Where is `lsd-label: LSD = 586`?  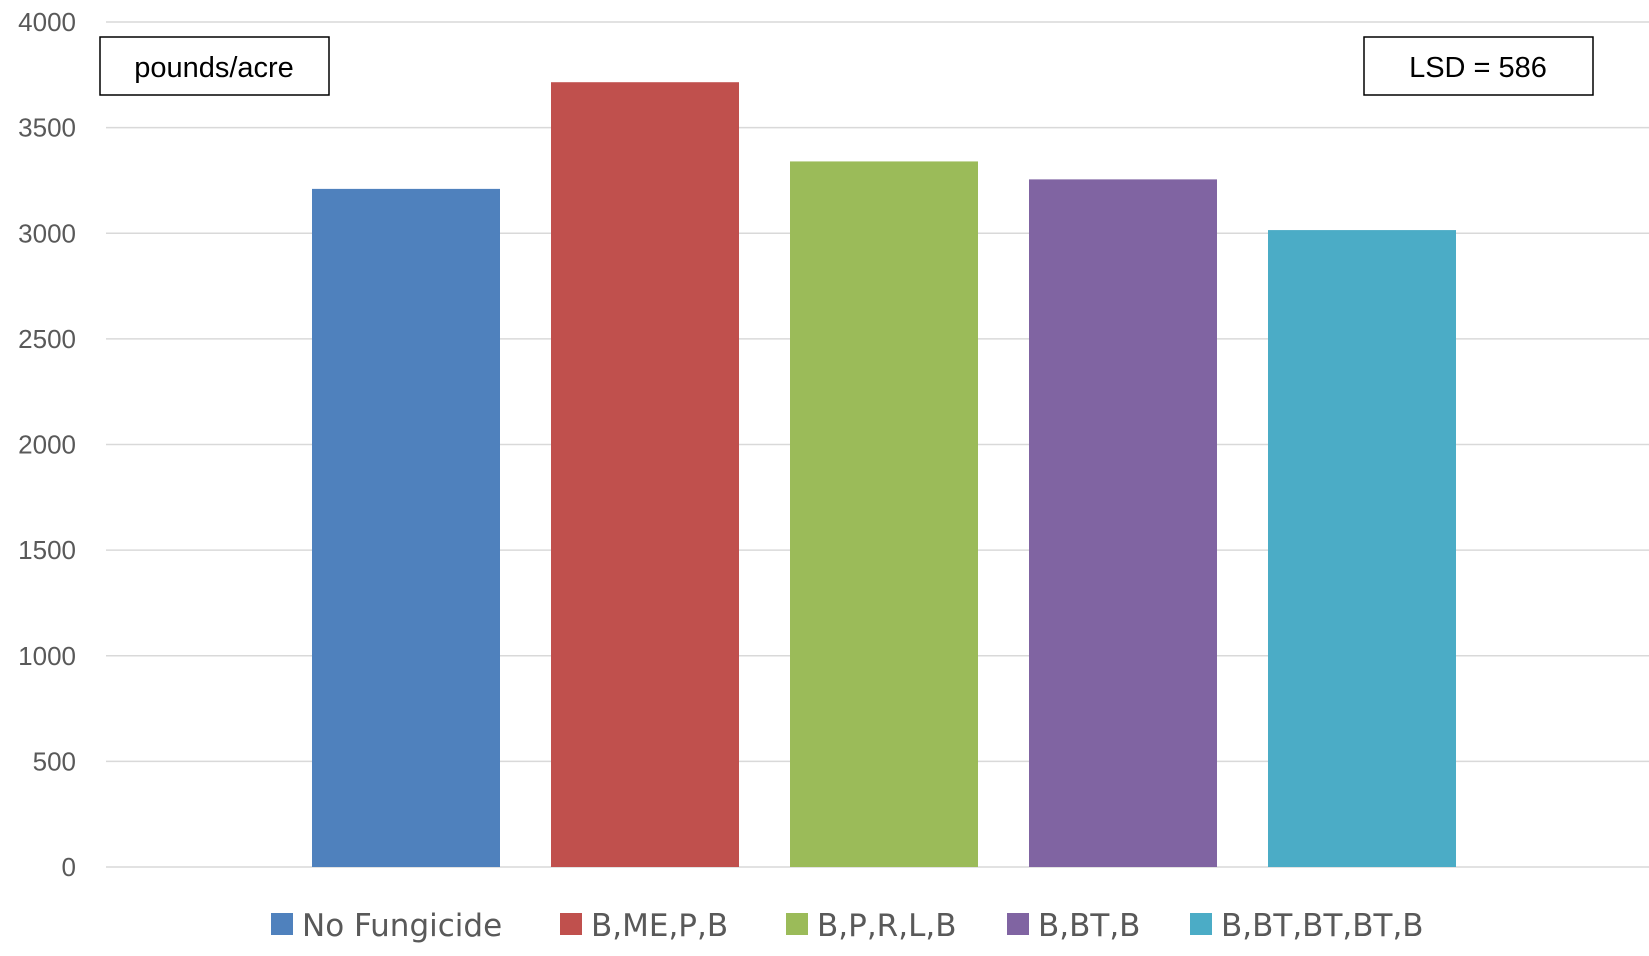 lsd-label: LSD = 586 is located at coordinates (1478, 68).